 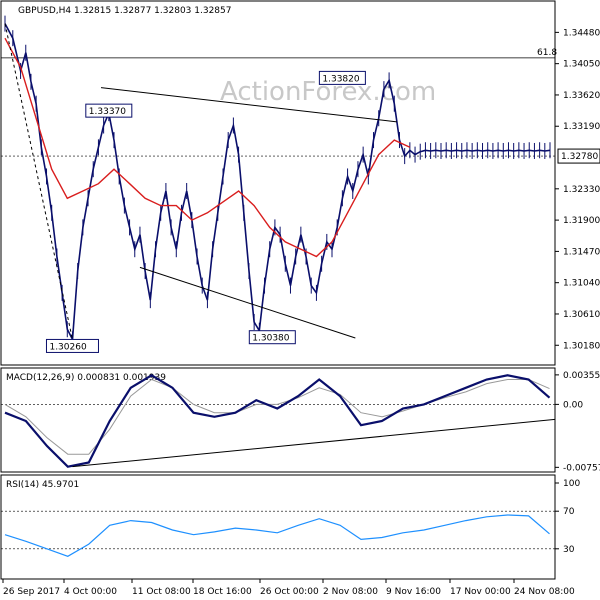 What do you see at coordinates (222, 592) in the screenshot?
I see `x-tick-label: 18 Oct 16:00` at bounding box center [222, 592].